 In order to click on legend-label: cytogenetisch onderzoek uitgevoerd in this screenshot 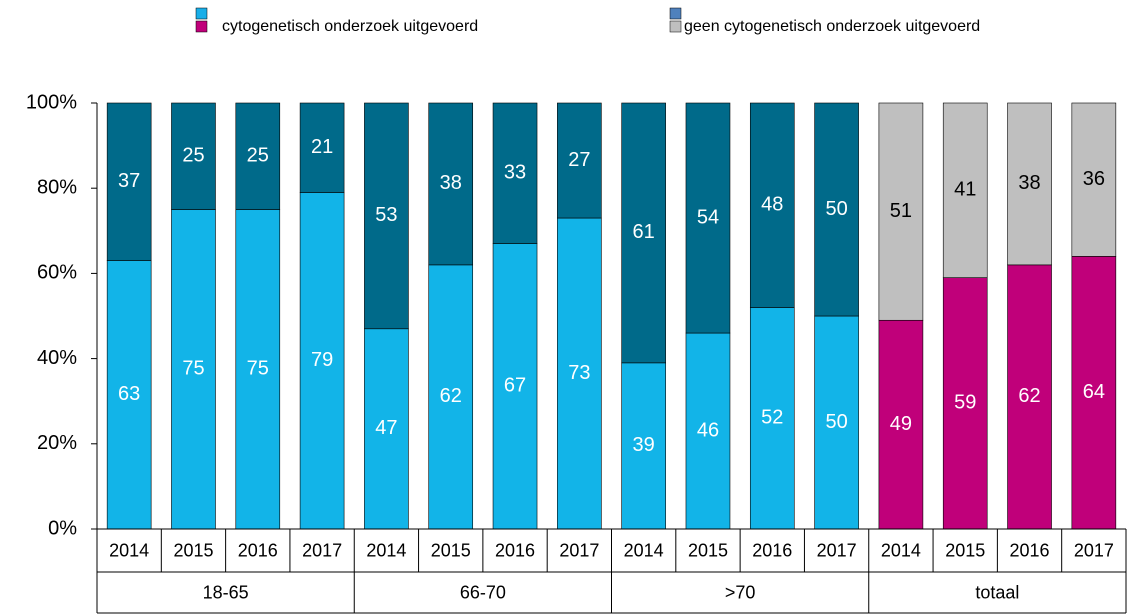, I will do `click(350, 26)`.